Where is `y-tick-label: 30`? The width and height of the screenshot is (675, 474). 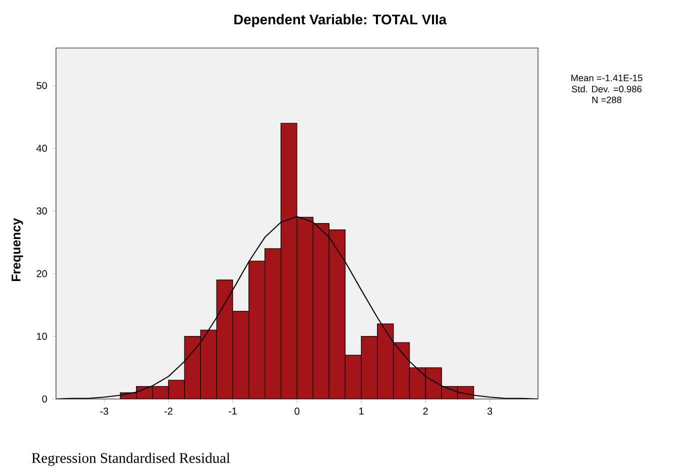 y-tick-label: 30 is located at coordinates (41, 210).